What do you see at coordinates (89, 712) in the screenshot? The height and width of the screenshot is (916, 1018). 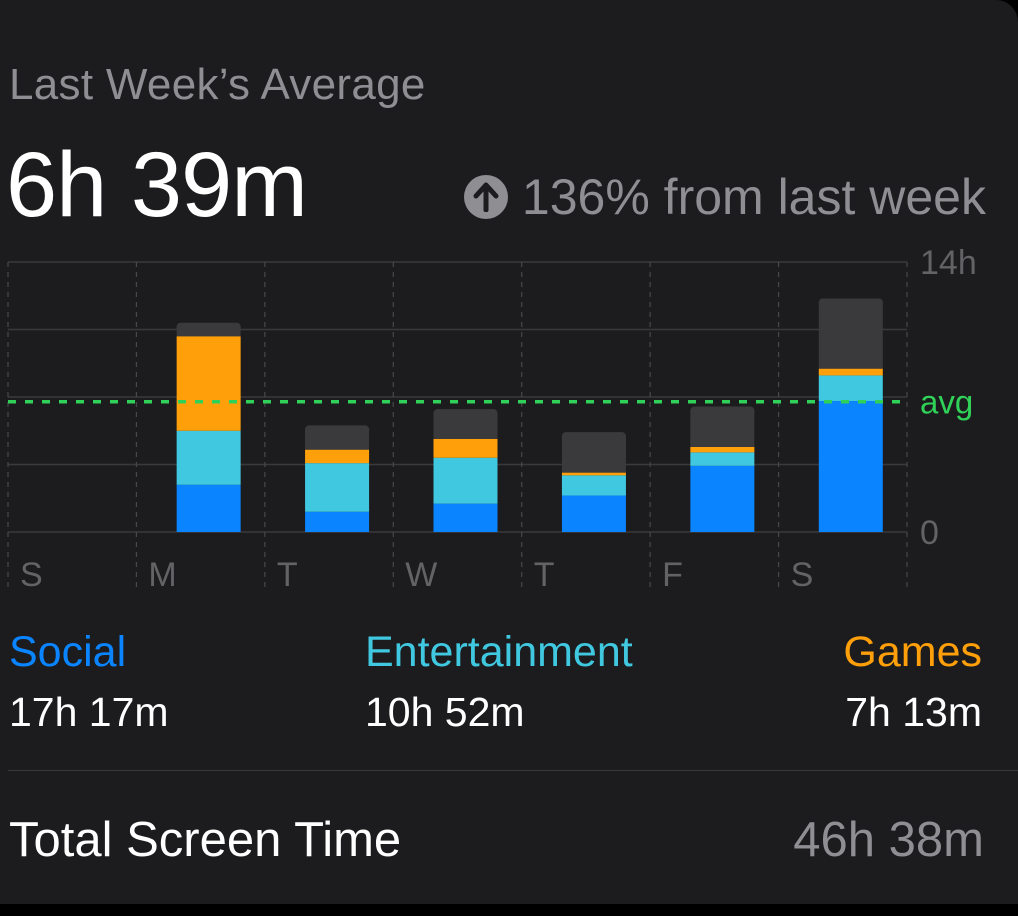 I see `legend-social-value: 17h 17m` at bounding box center [89, 712].